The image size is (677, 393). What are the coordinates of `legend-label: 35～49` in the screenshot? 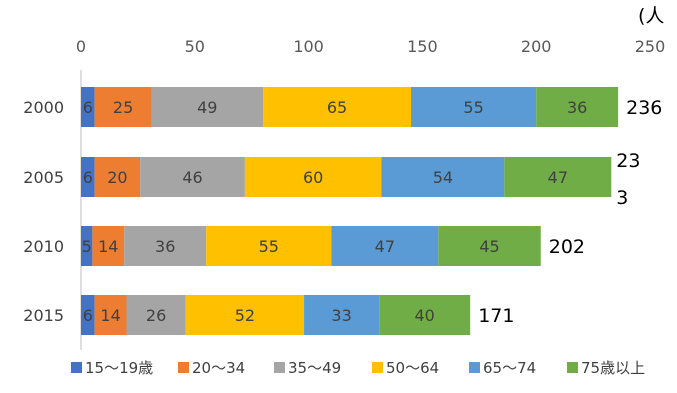 It's located at (314, 368).